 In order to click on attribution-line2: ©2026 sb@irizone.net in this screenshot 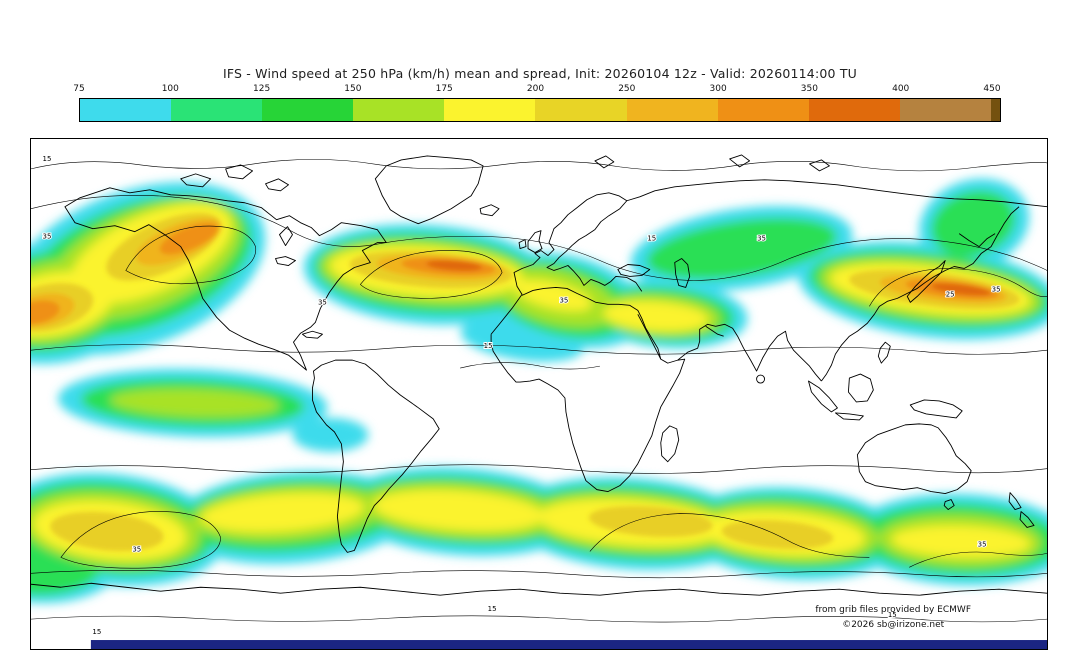, I will do `click(893, 625)`.